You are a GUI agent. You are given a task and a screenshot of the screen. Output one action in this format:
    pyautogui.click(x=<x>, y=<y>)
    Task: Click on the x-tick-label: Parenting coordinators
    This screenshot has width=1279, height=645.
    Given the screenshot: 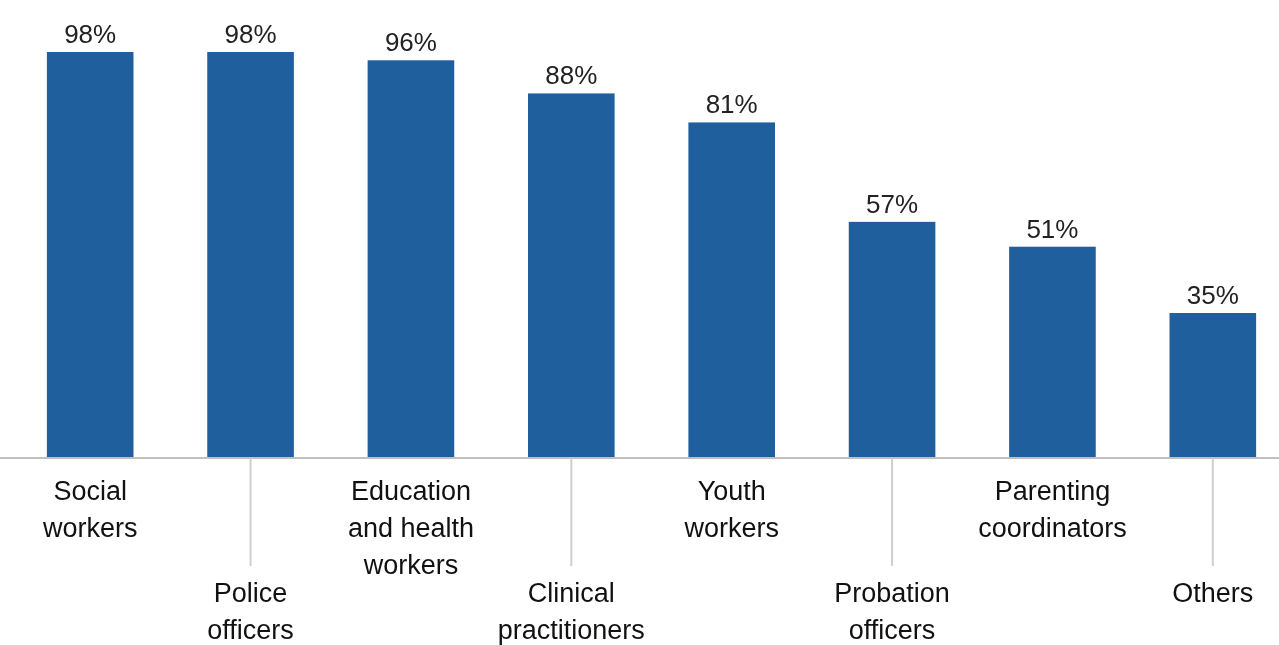 What is the action you would take?
    pyautogui.click(x=1052, y=509)
    